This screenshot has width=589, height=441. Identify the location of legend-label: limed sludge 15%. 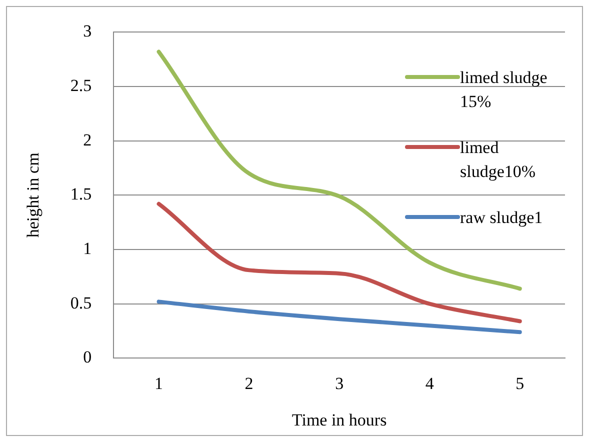
(504, 90).